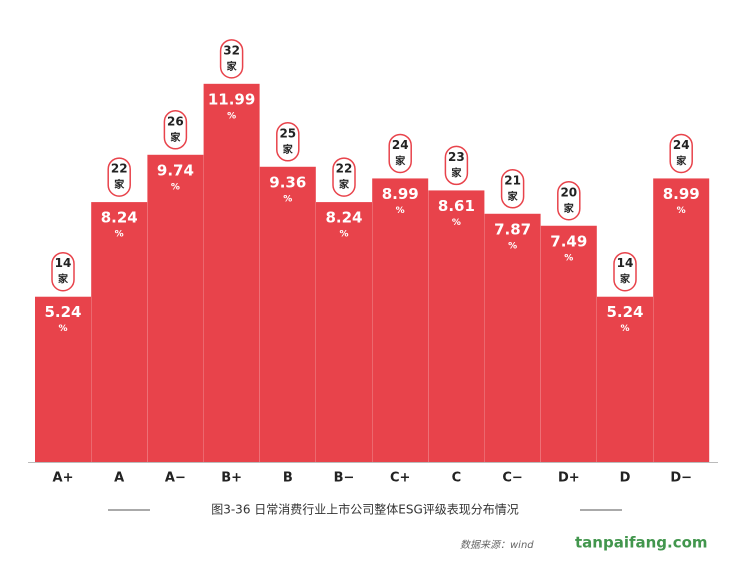  Describe the element at coordinates (231, 50) in the screenshot. I see `count-label: 32` at that location.